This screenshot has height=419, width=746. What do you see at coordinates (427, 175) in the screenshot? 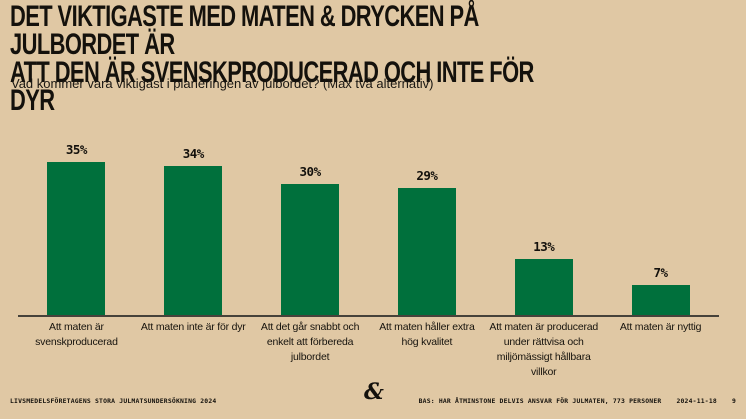
I see `bar-value-label: 29%` at bounding box center [427, 175].